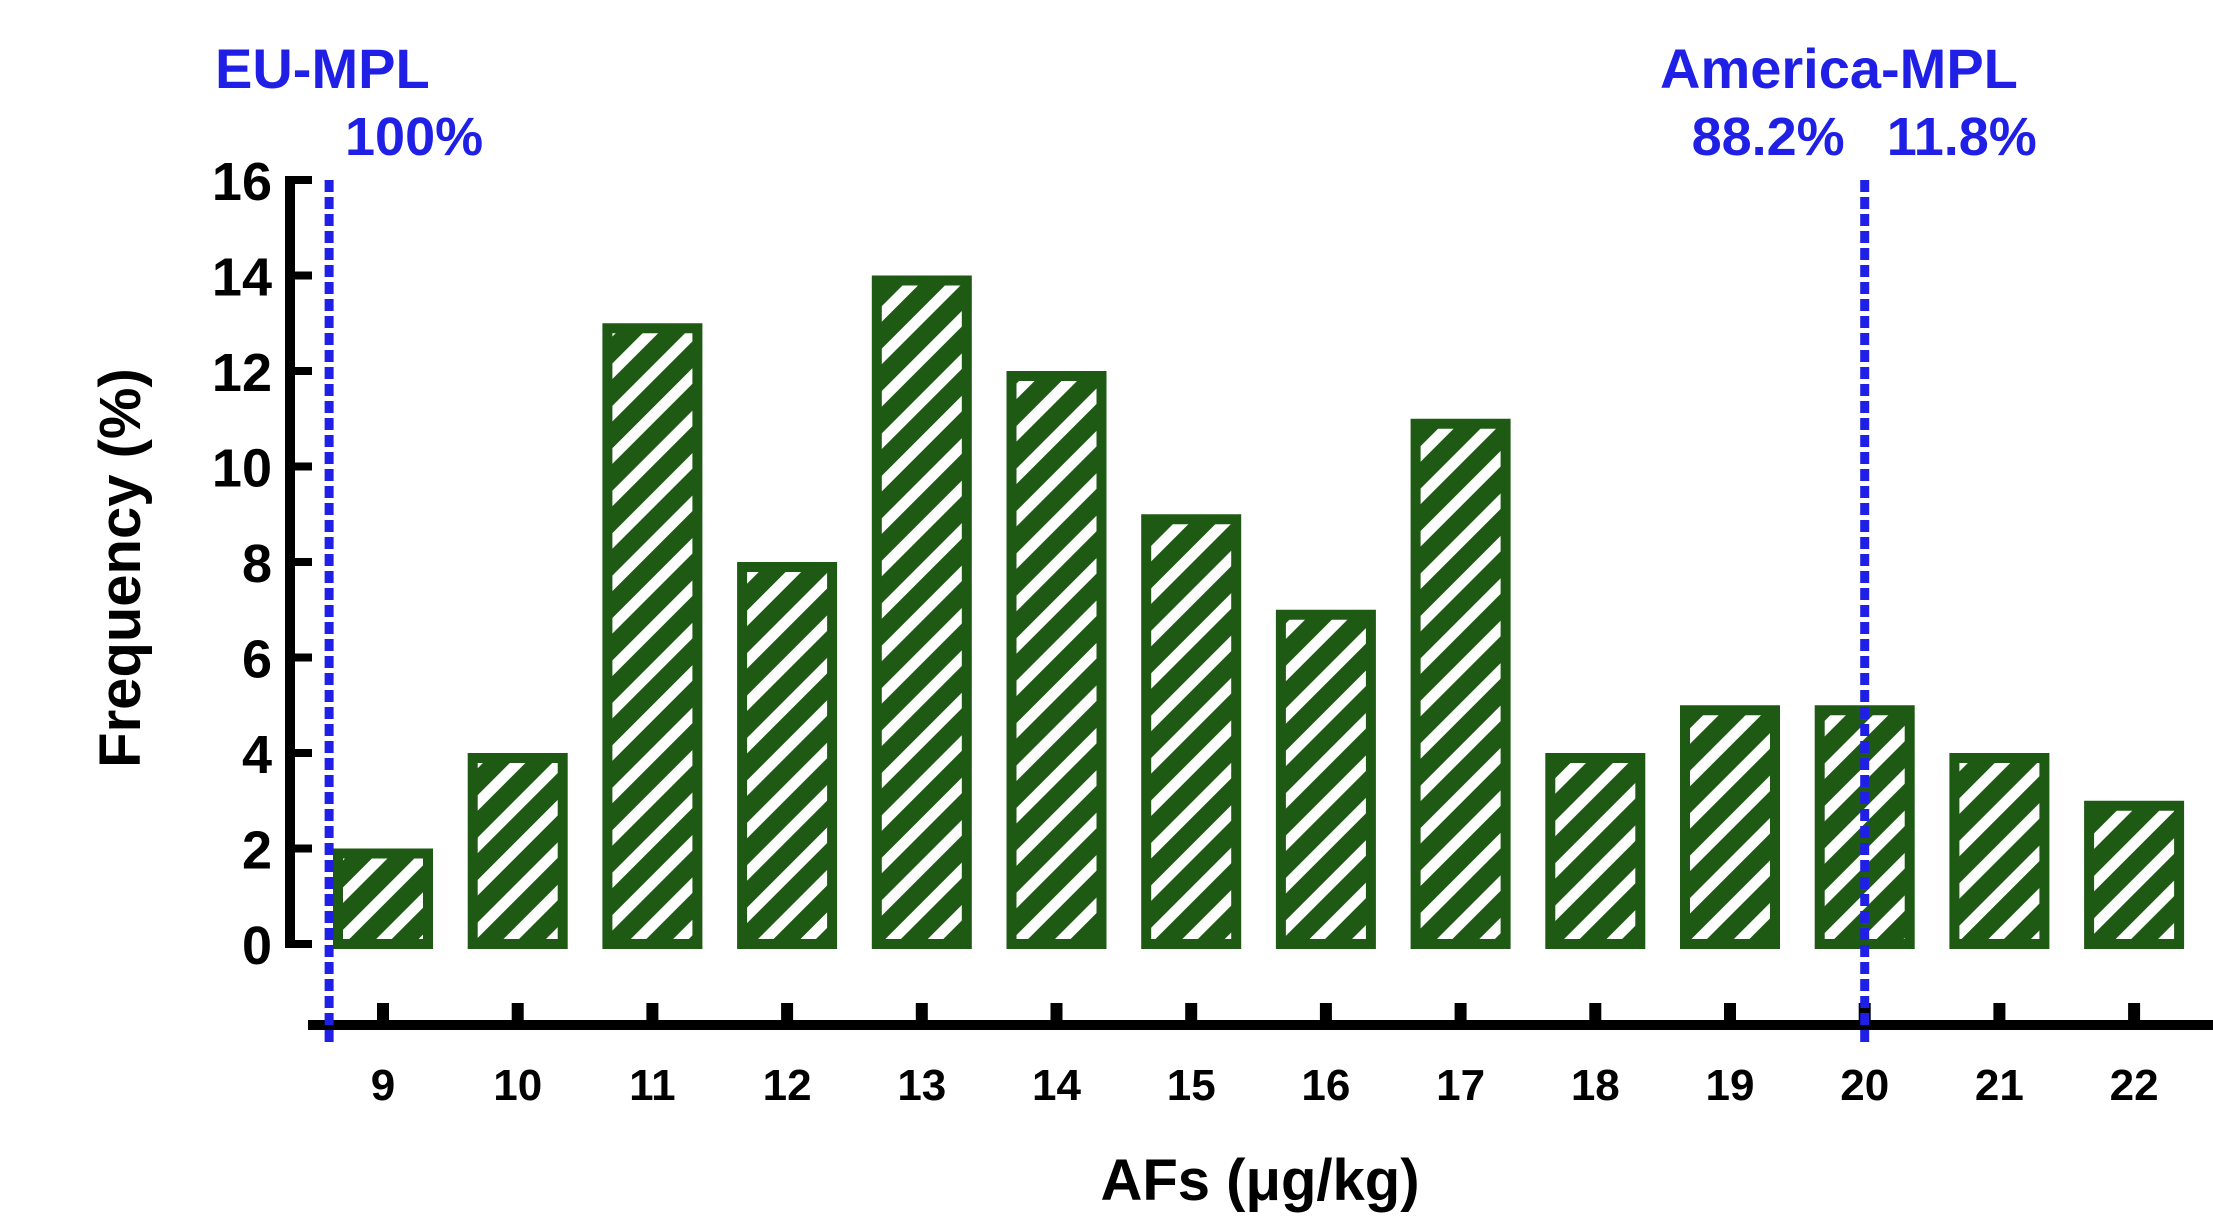 The height and width of the screenshot is (1218, 2213). Describe the element at coordinates (1325, 1085) in the screenshot. I see `x-tick-label: 16` at that location.